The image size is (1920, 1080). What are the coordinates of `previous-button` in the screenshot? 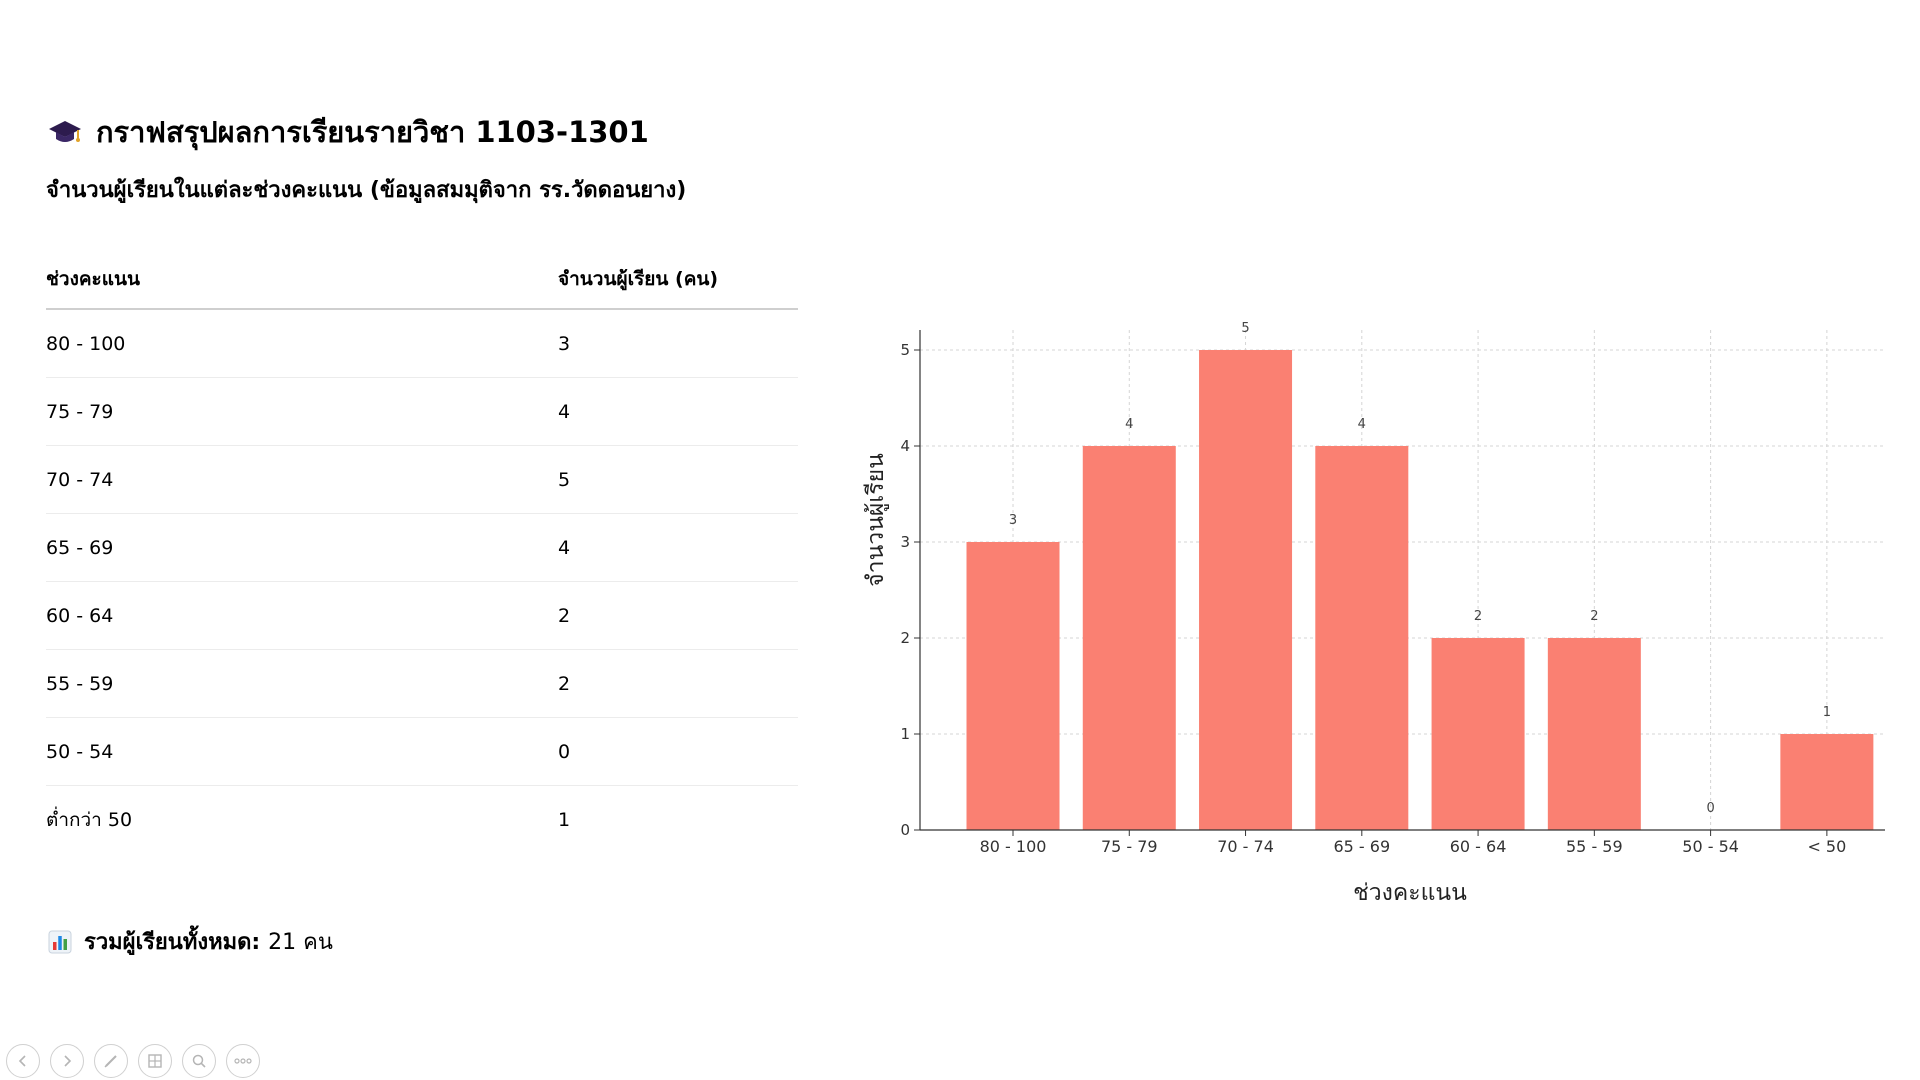 It's located at (23, 1061).